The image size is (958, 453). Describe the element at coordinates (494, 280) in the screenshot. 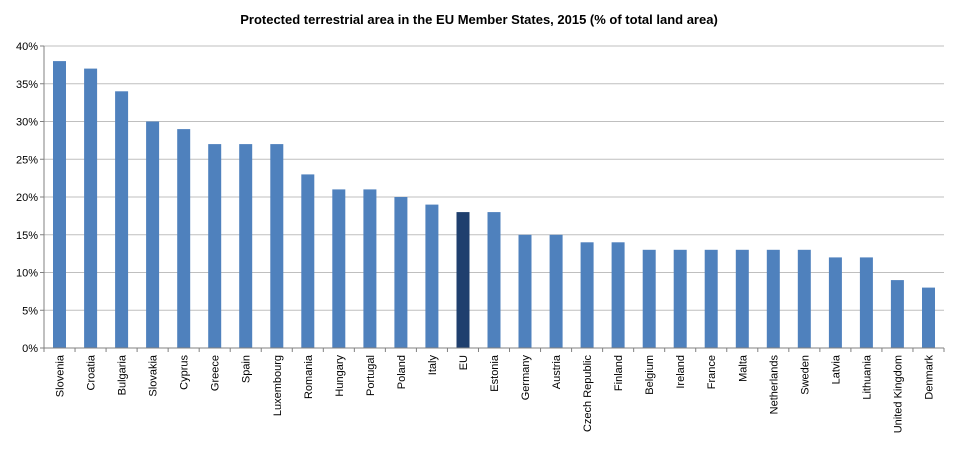

I see `bar-estonia` at that location.